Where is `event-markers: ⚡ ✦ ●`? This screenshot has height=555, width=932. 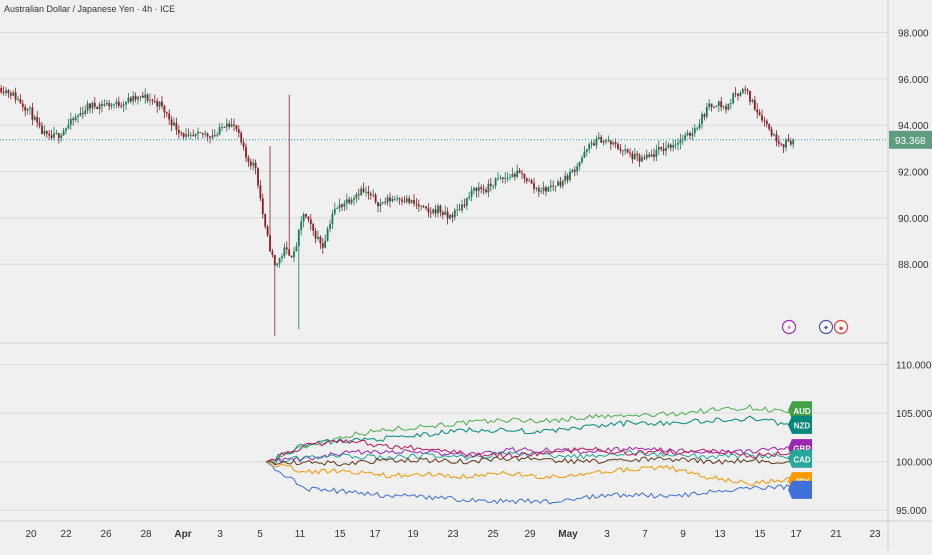 event-markers: ⚡ ✦ ● is located at coordinates (815, 327).